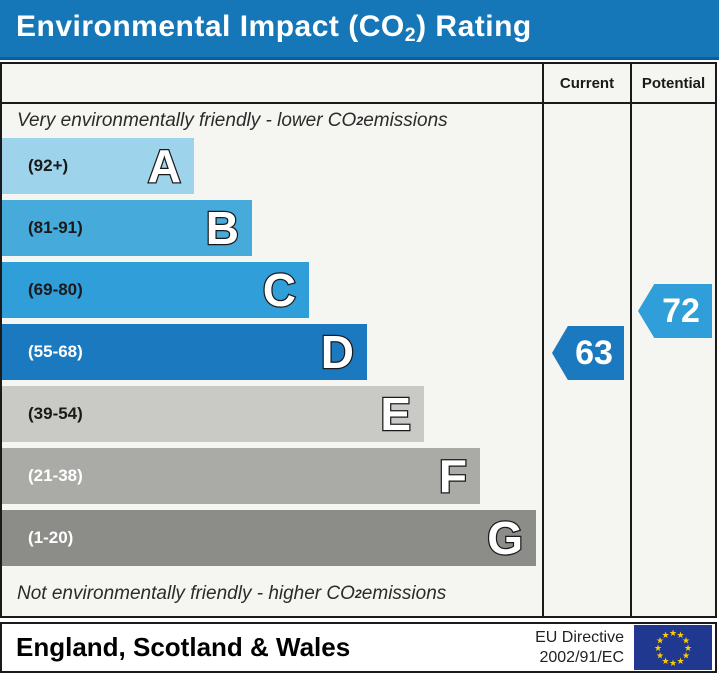 The height and width of the screenshot is (675, 719). I want to click on band-letter: D, so click(338, 352).